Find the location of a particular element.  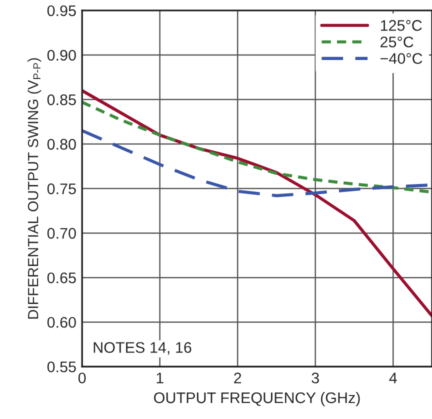

legend-label: 25°C is located at coordinates (397, 42).